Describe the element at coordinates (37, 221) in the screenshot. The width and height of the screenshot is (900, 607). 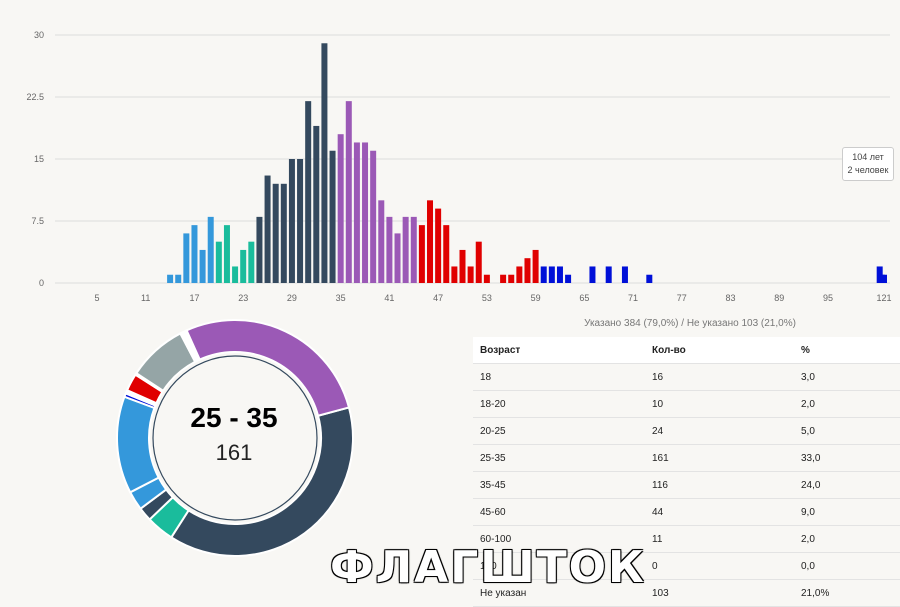
I see `y-tick-label: 7.5` at that location.